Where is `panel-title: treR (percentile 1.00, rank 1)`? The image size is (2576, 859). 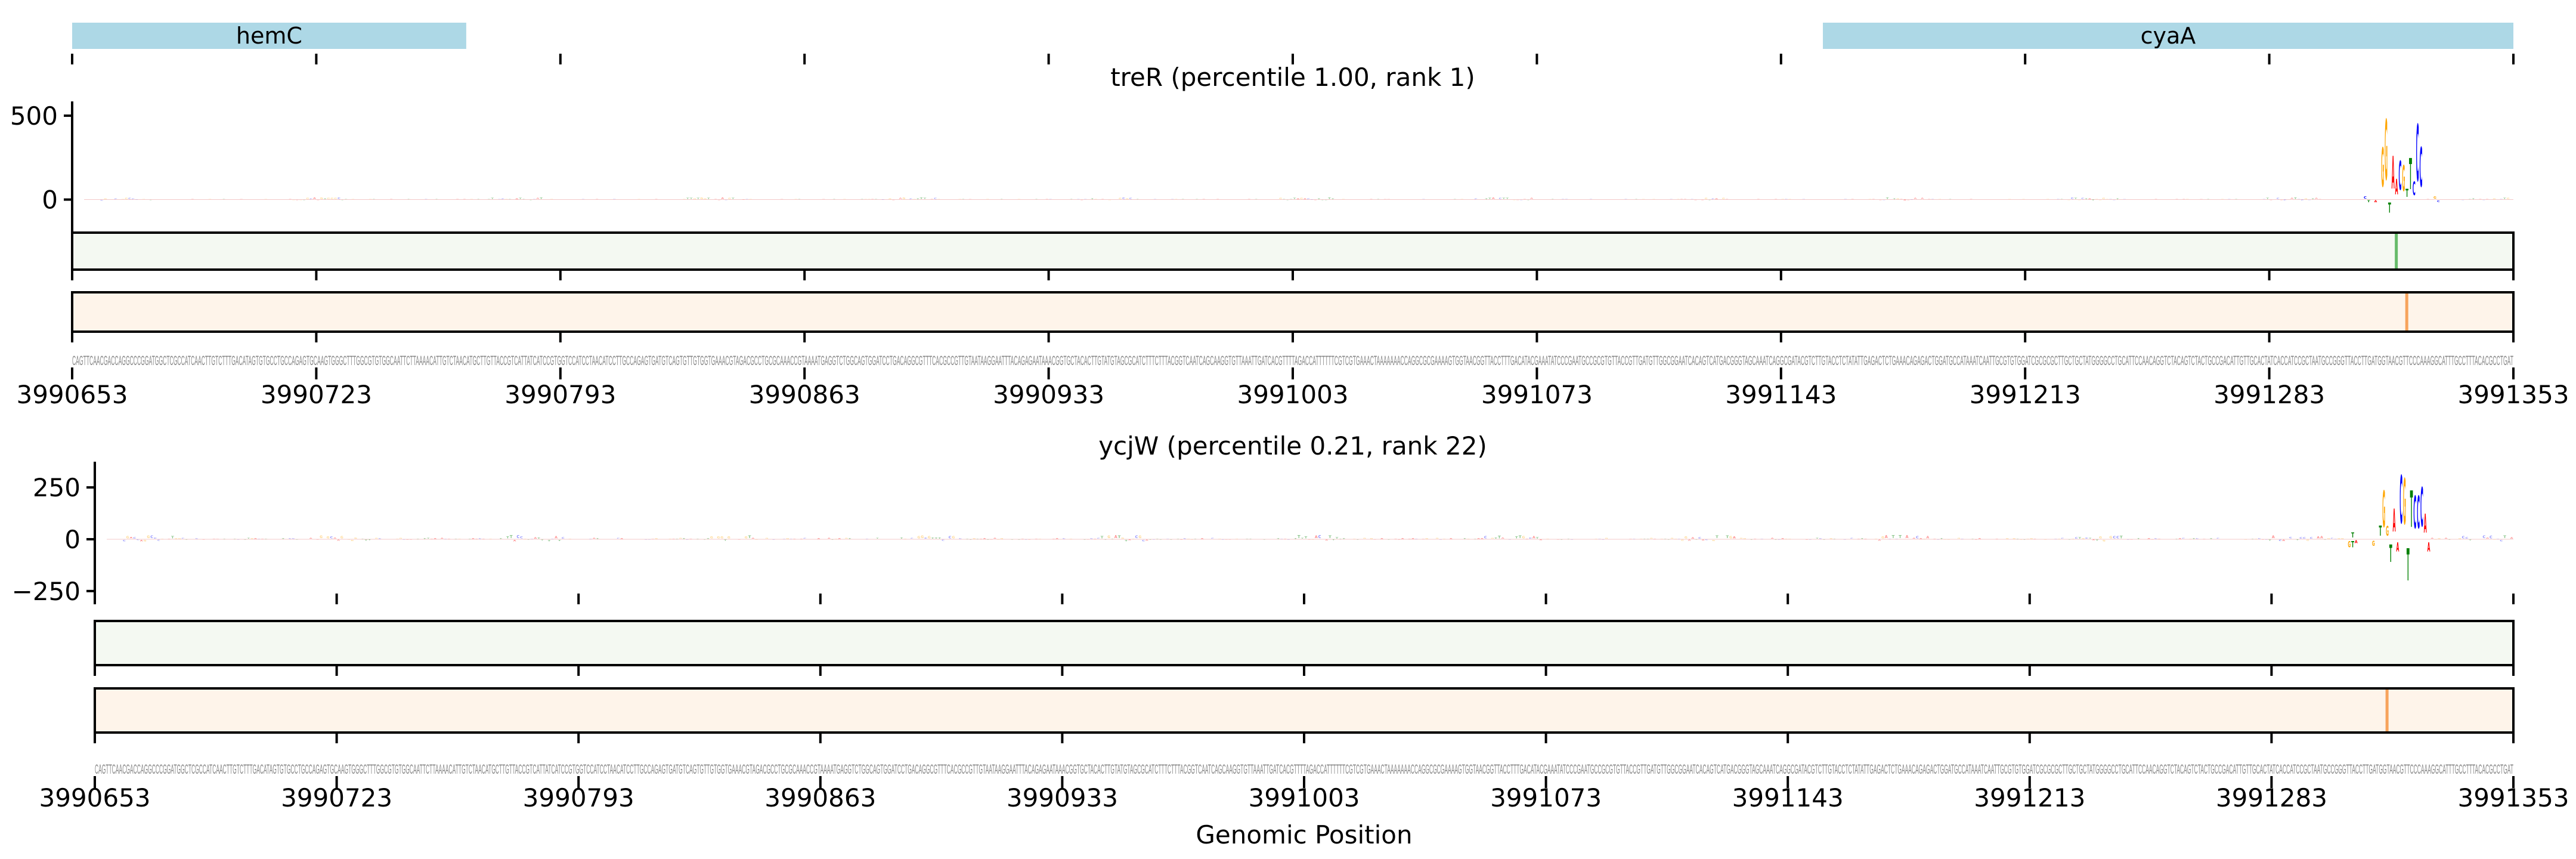
panel-title: treR (percentile 1.00, rank 1) is located at coordinates (1292, 77).